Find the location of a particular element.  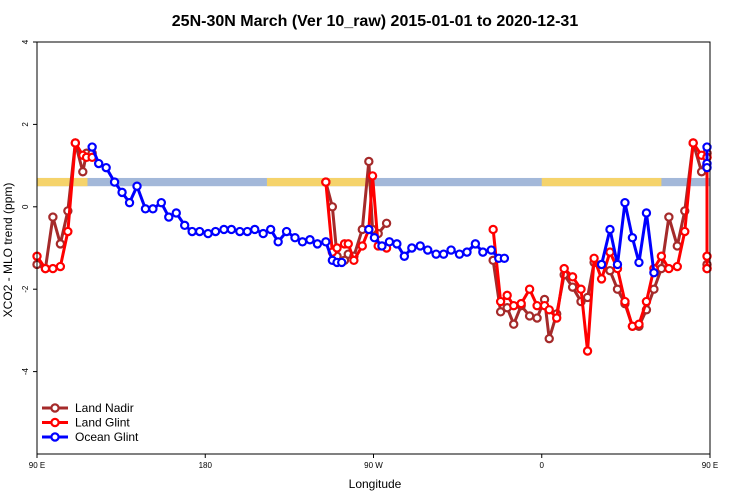

ocean-glint-line is located at coordinates (628, 237).